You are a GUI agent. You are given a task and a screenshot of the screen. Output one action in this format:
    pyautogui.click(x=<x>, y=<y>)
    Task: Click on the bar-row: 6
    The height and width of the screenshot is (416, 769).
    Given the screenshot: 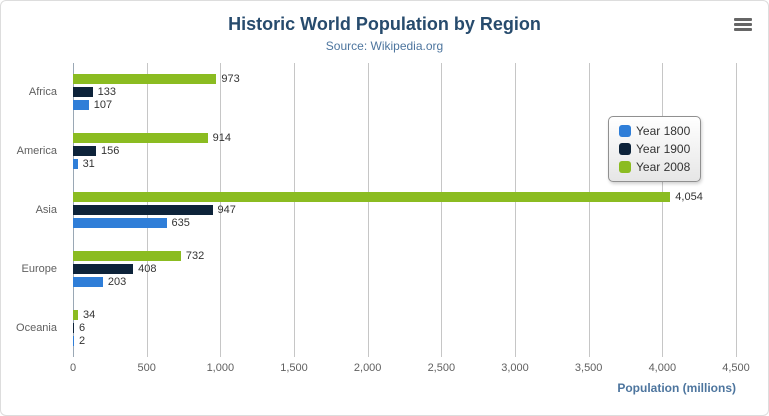 What is the action you would take?
    pyautogui.click(x=404, y=327)
    